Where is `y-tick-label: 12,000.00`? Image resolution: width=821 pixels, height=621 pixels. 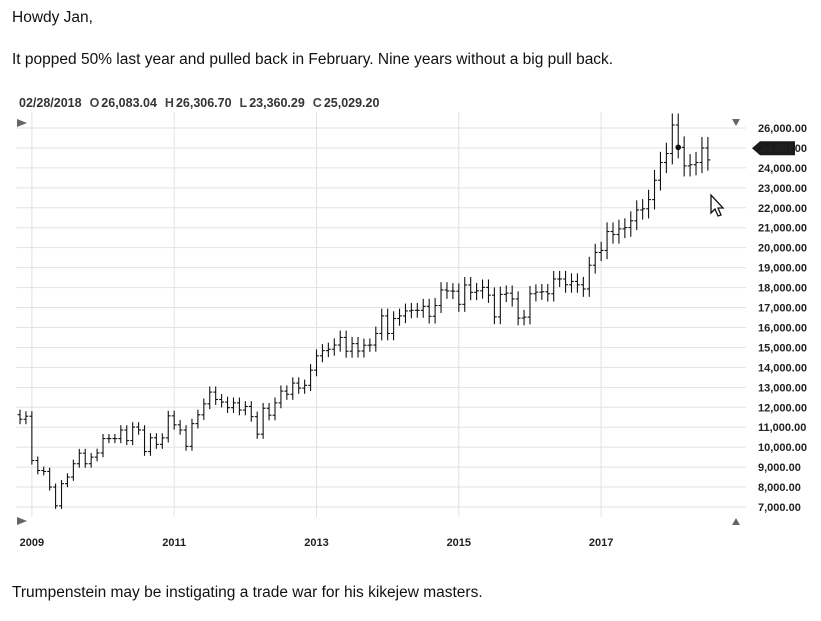 y-tick-label: 12,000.00 is located at coordinates (782, 408).